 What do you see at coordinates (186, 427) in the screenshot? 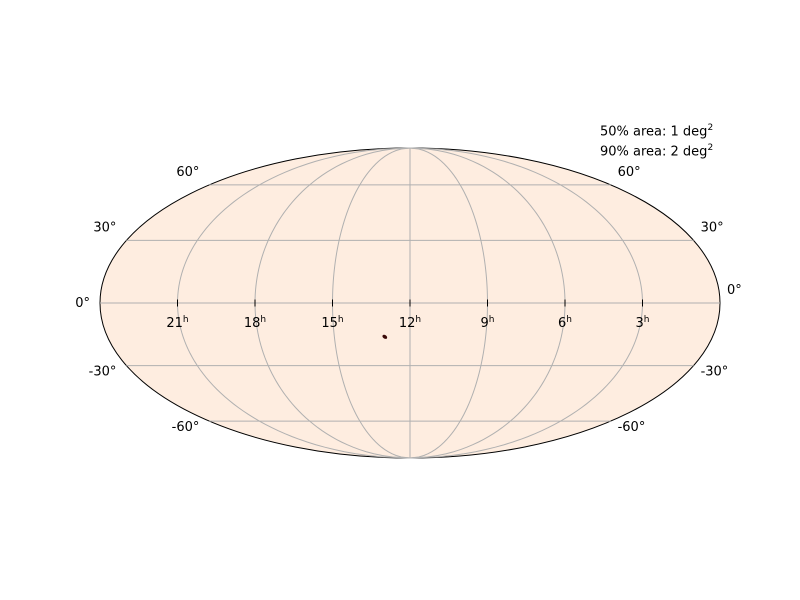
I see `dec-tick-label-left: -60°` at bounding box center [186, 427].